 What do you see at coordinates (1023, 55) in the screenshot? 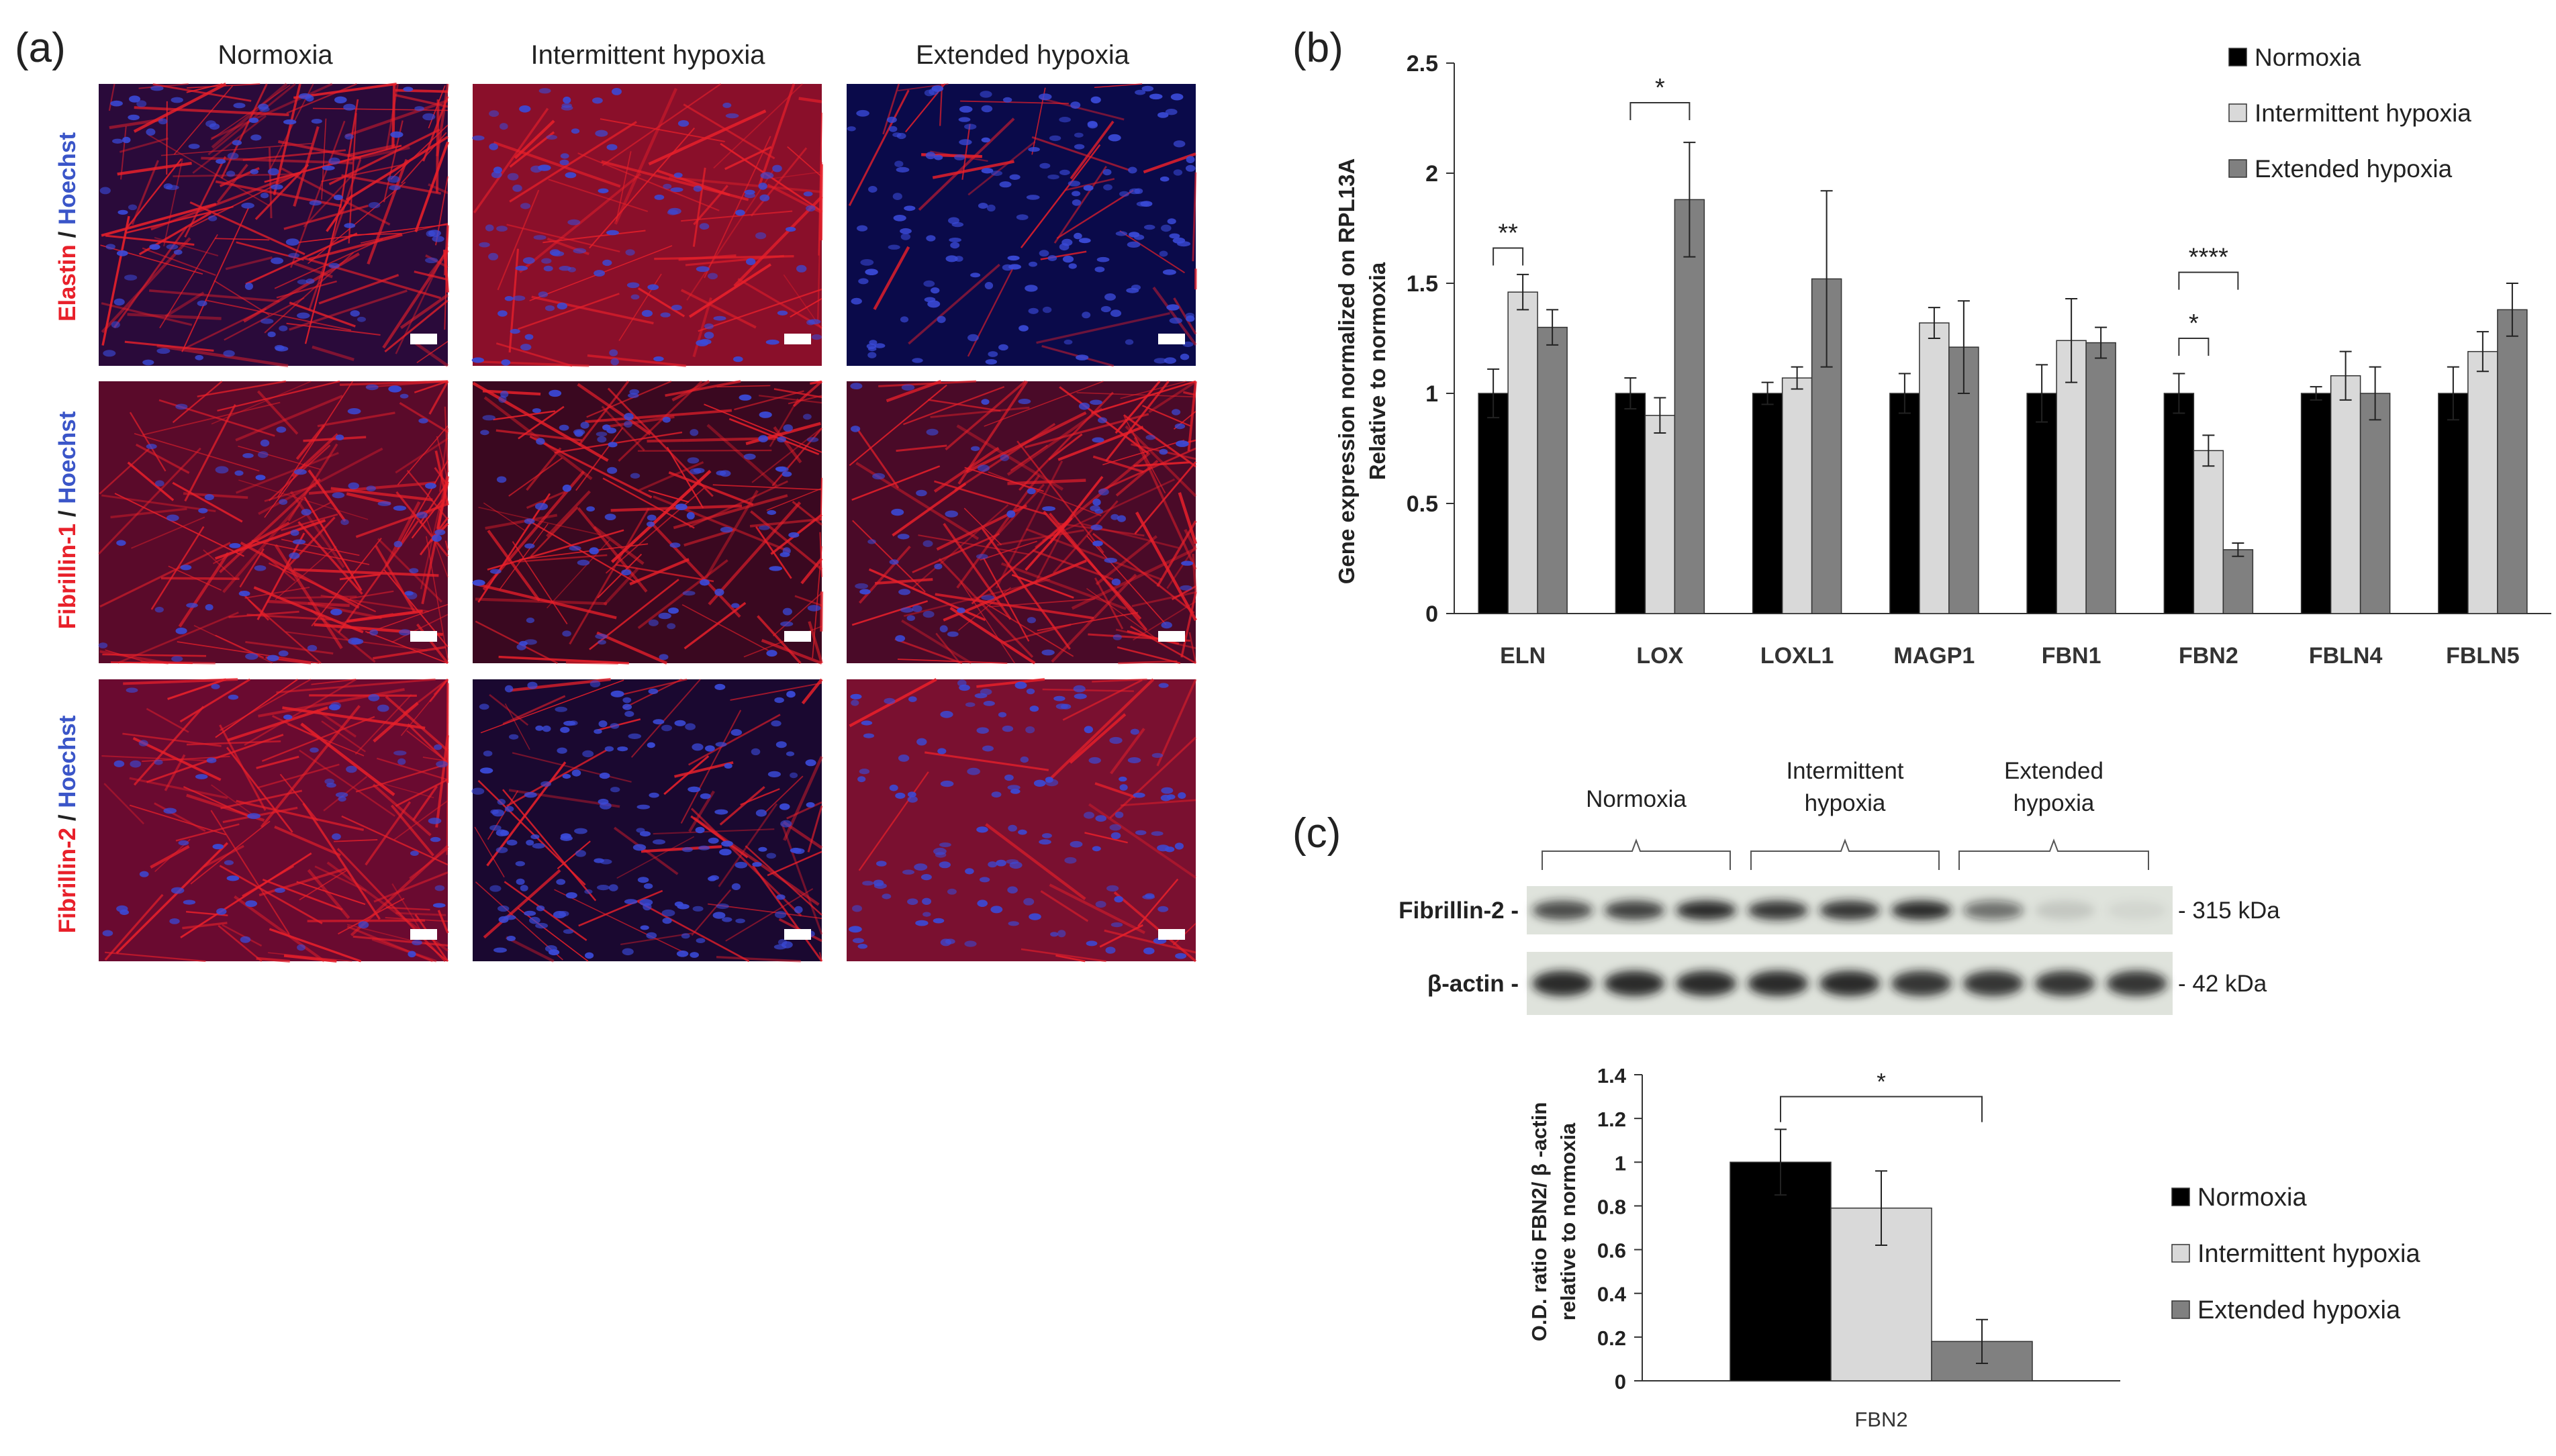
I see `column-header-extended: Extended hypoxia` at bounding box center [1023, 55].